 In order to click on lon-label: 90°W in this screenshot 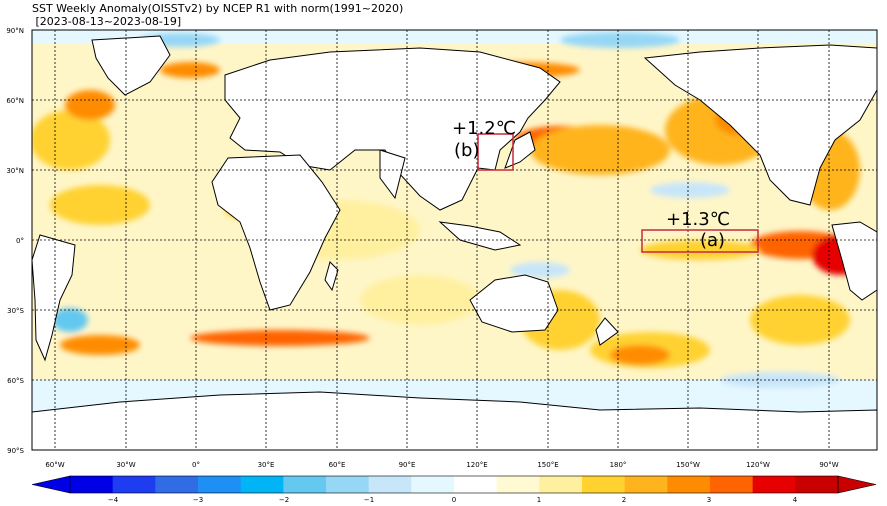, I will do `click(828, 465)`.